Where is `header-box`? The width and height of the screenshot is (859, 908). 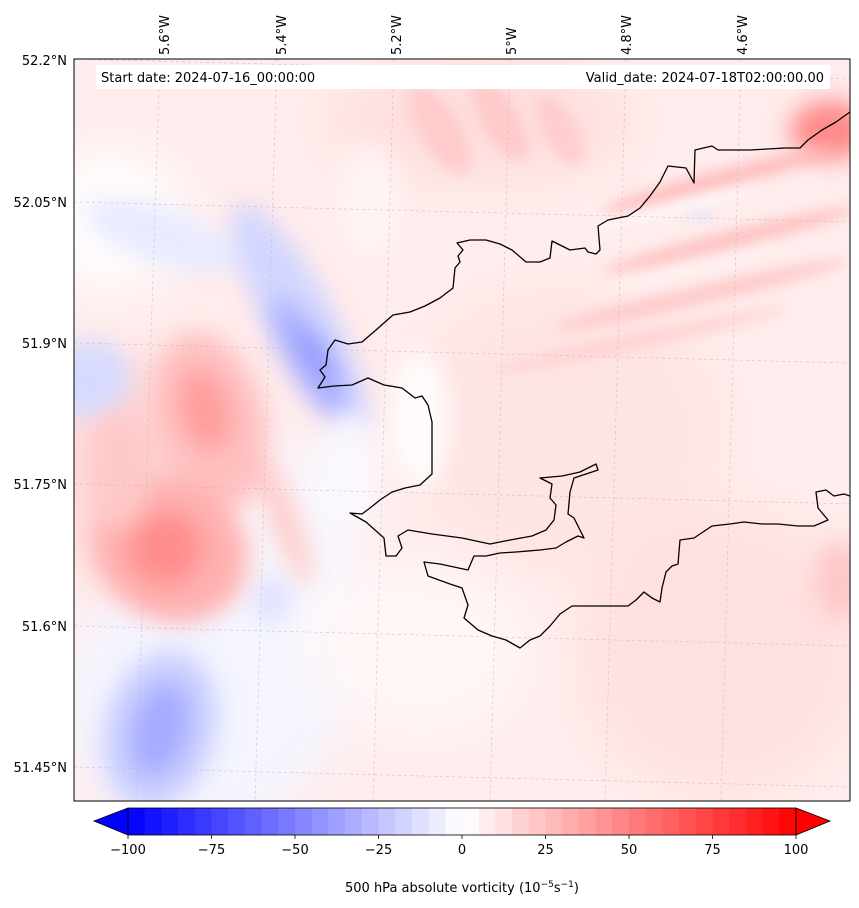 header-box is located at coordinates (463, 77).